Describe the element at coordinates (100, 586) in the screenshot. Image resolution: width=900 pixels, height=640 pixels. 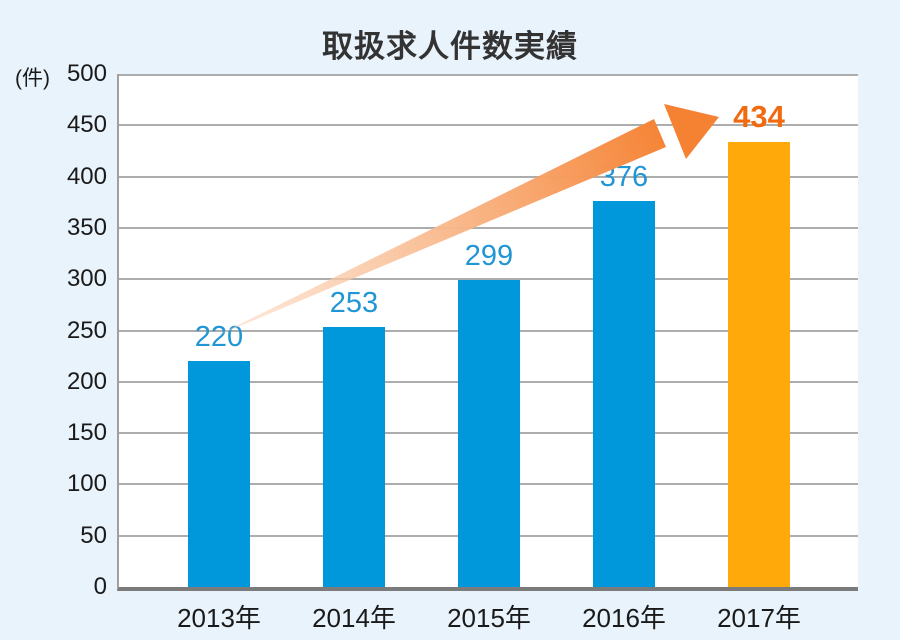
I see `y-tick-label-0: 0` at that location.